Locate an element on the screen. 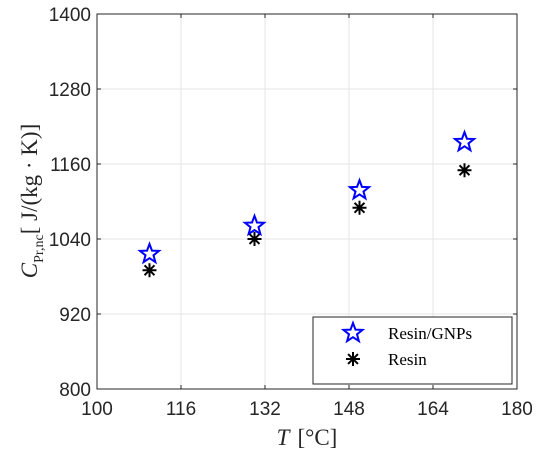  y-axis-var: C is located at coordinates (29, 270).